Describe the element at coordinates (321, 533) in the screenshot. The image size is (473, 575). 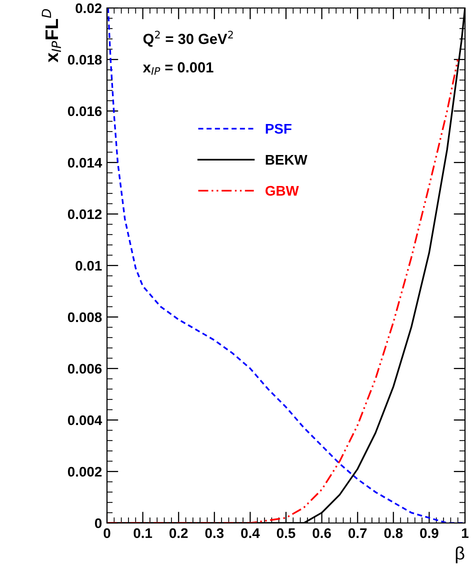
I see `x-tick-label: 0.6` at that location.